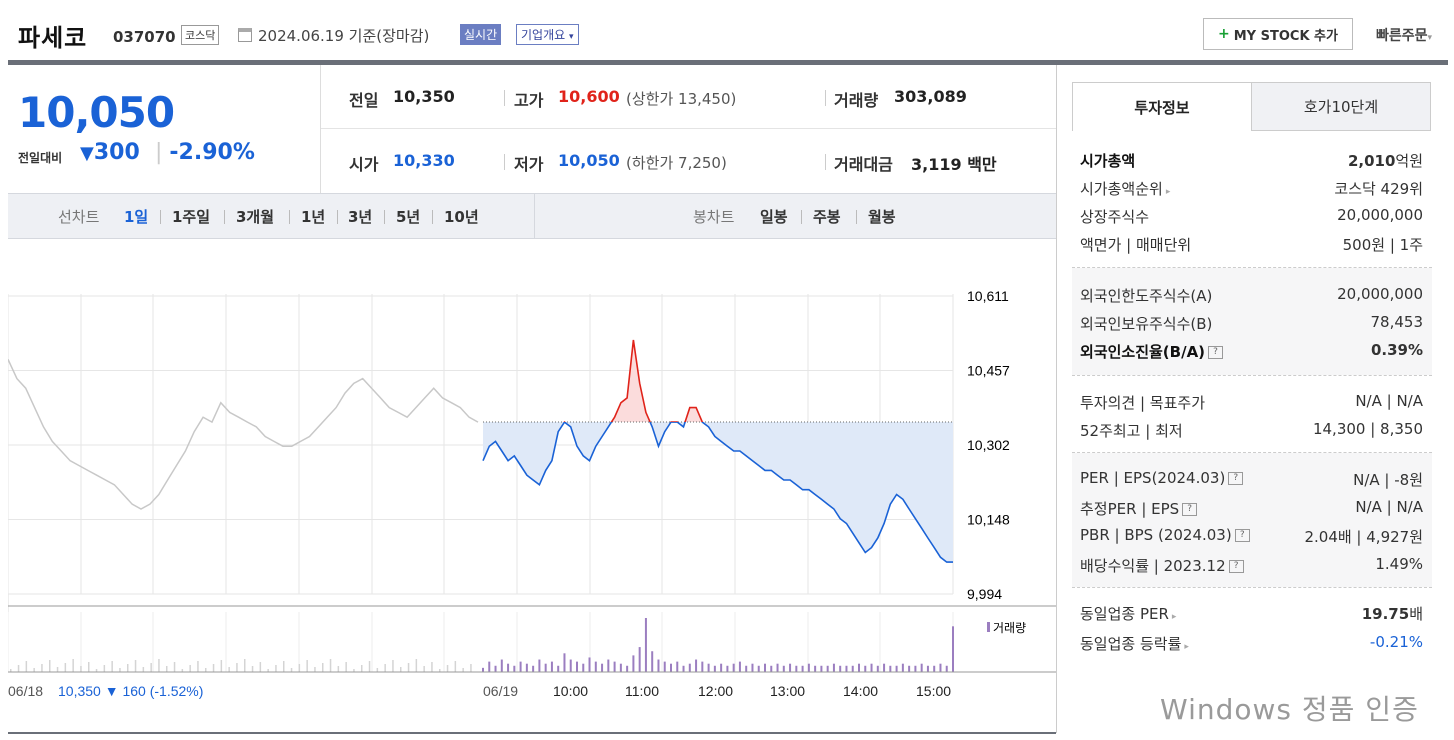 This screenshot has width=1454, height=740. Describe the element at coordinates (313, 217) in the screenshot. I see `tab-1year: 1년` at that location.